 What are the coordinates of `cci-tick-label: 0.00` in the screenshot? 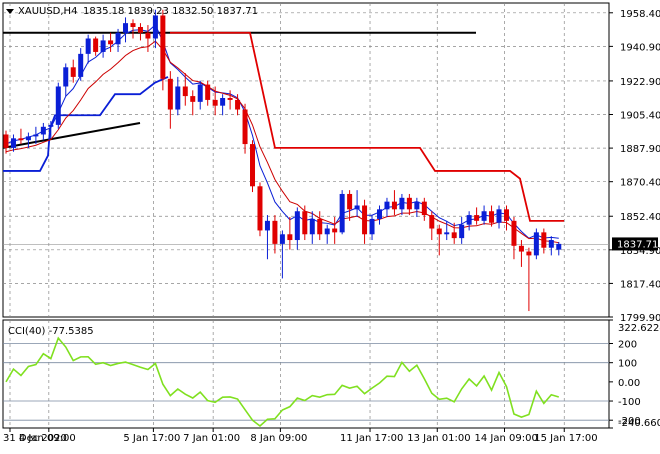 It's located at (629, 383).